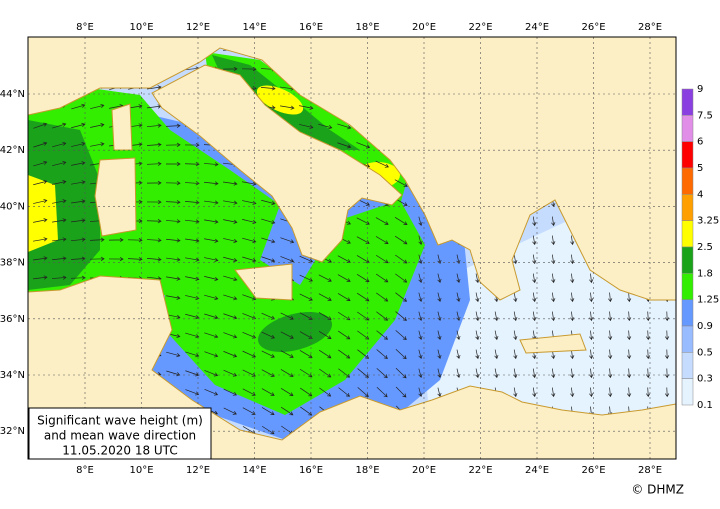 The width and height of the screenshot is (720, 509). What do you see at coordinates (700, 89) in the screenshot?
I see `colorbar-label: 9` at bounding box center [700, 89].